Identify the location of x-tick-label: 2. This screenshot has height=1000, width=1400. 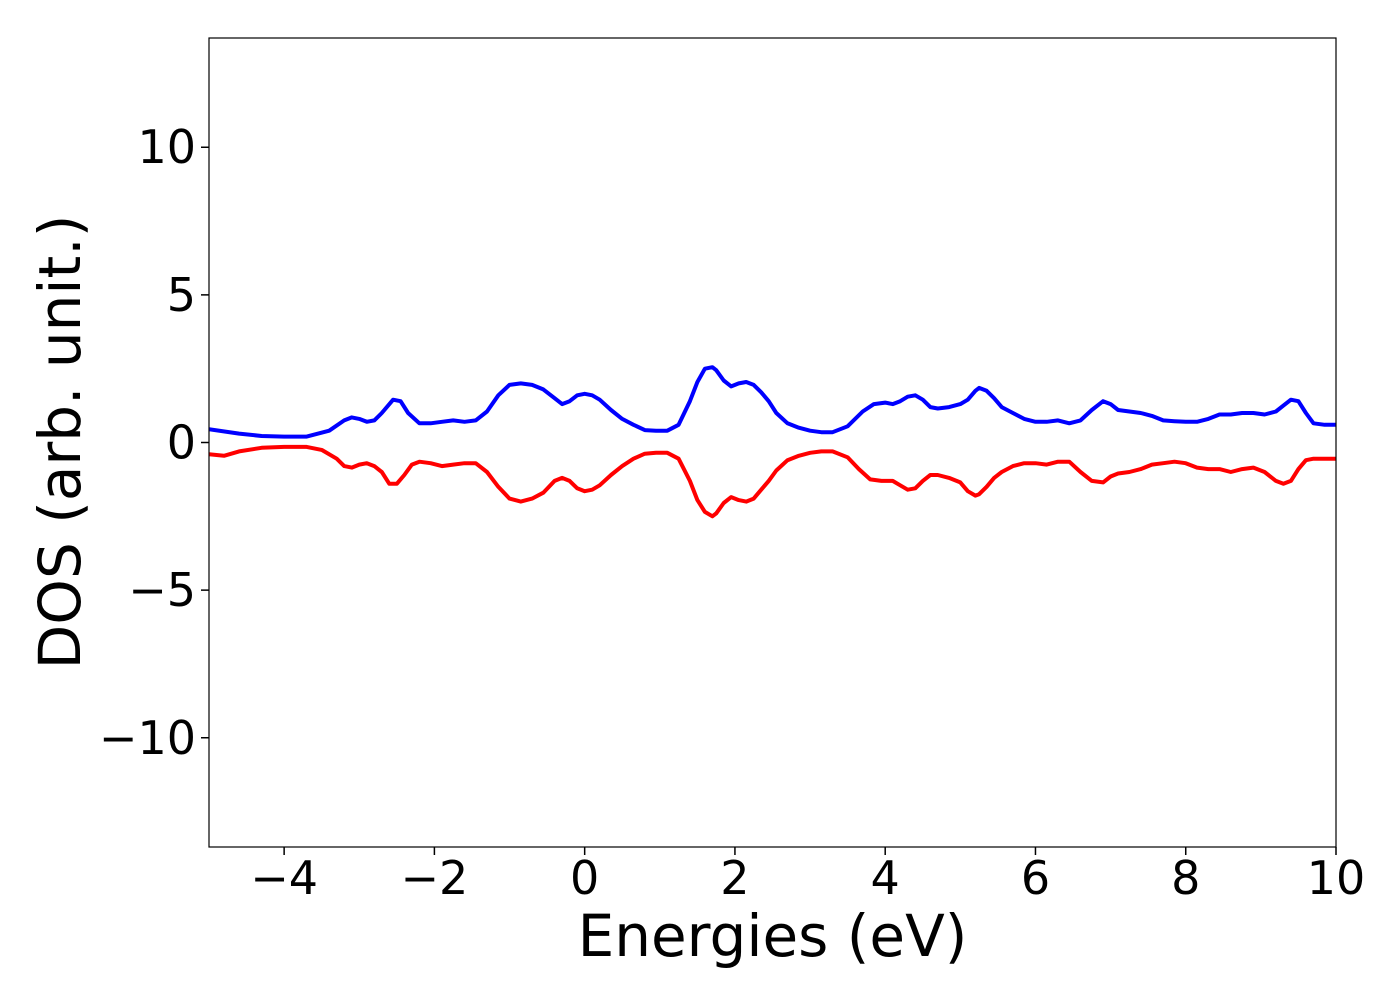
(734, 878).